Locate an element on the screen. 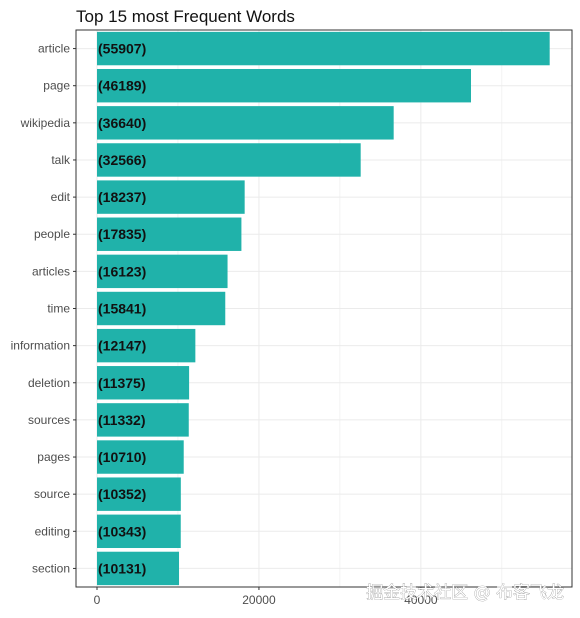  y-tick-label: talk is located at coordinates (61, 160).